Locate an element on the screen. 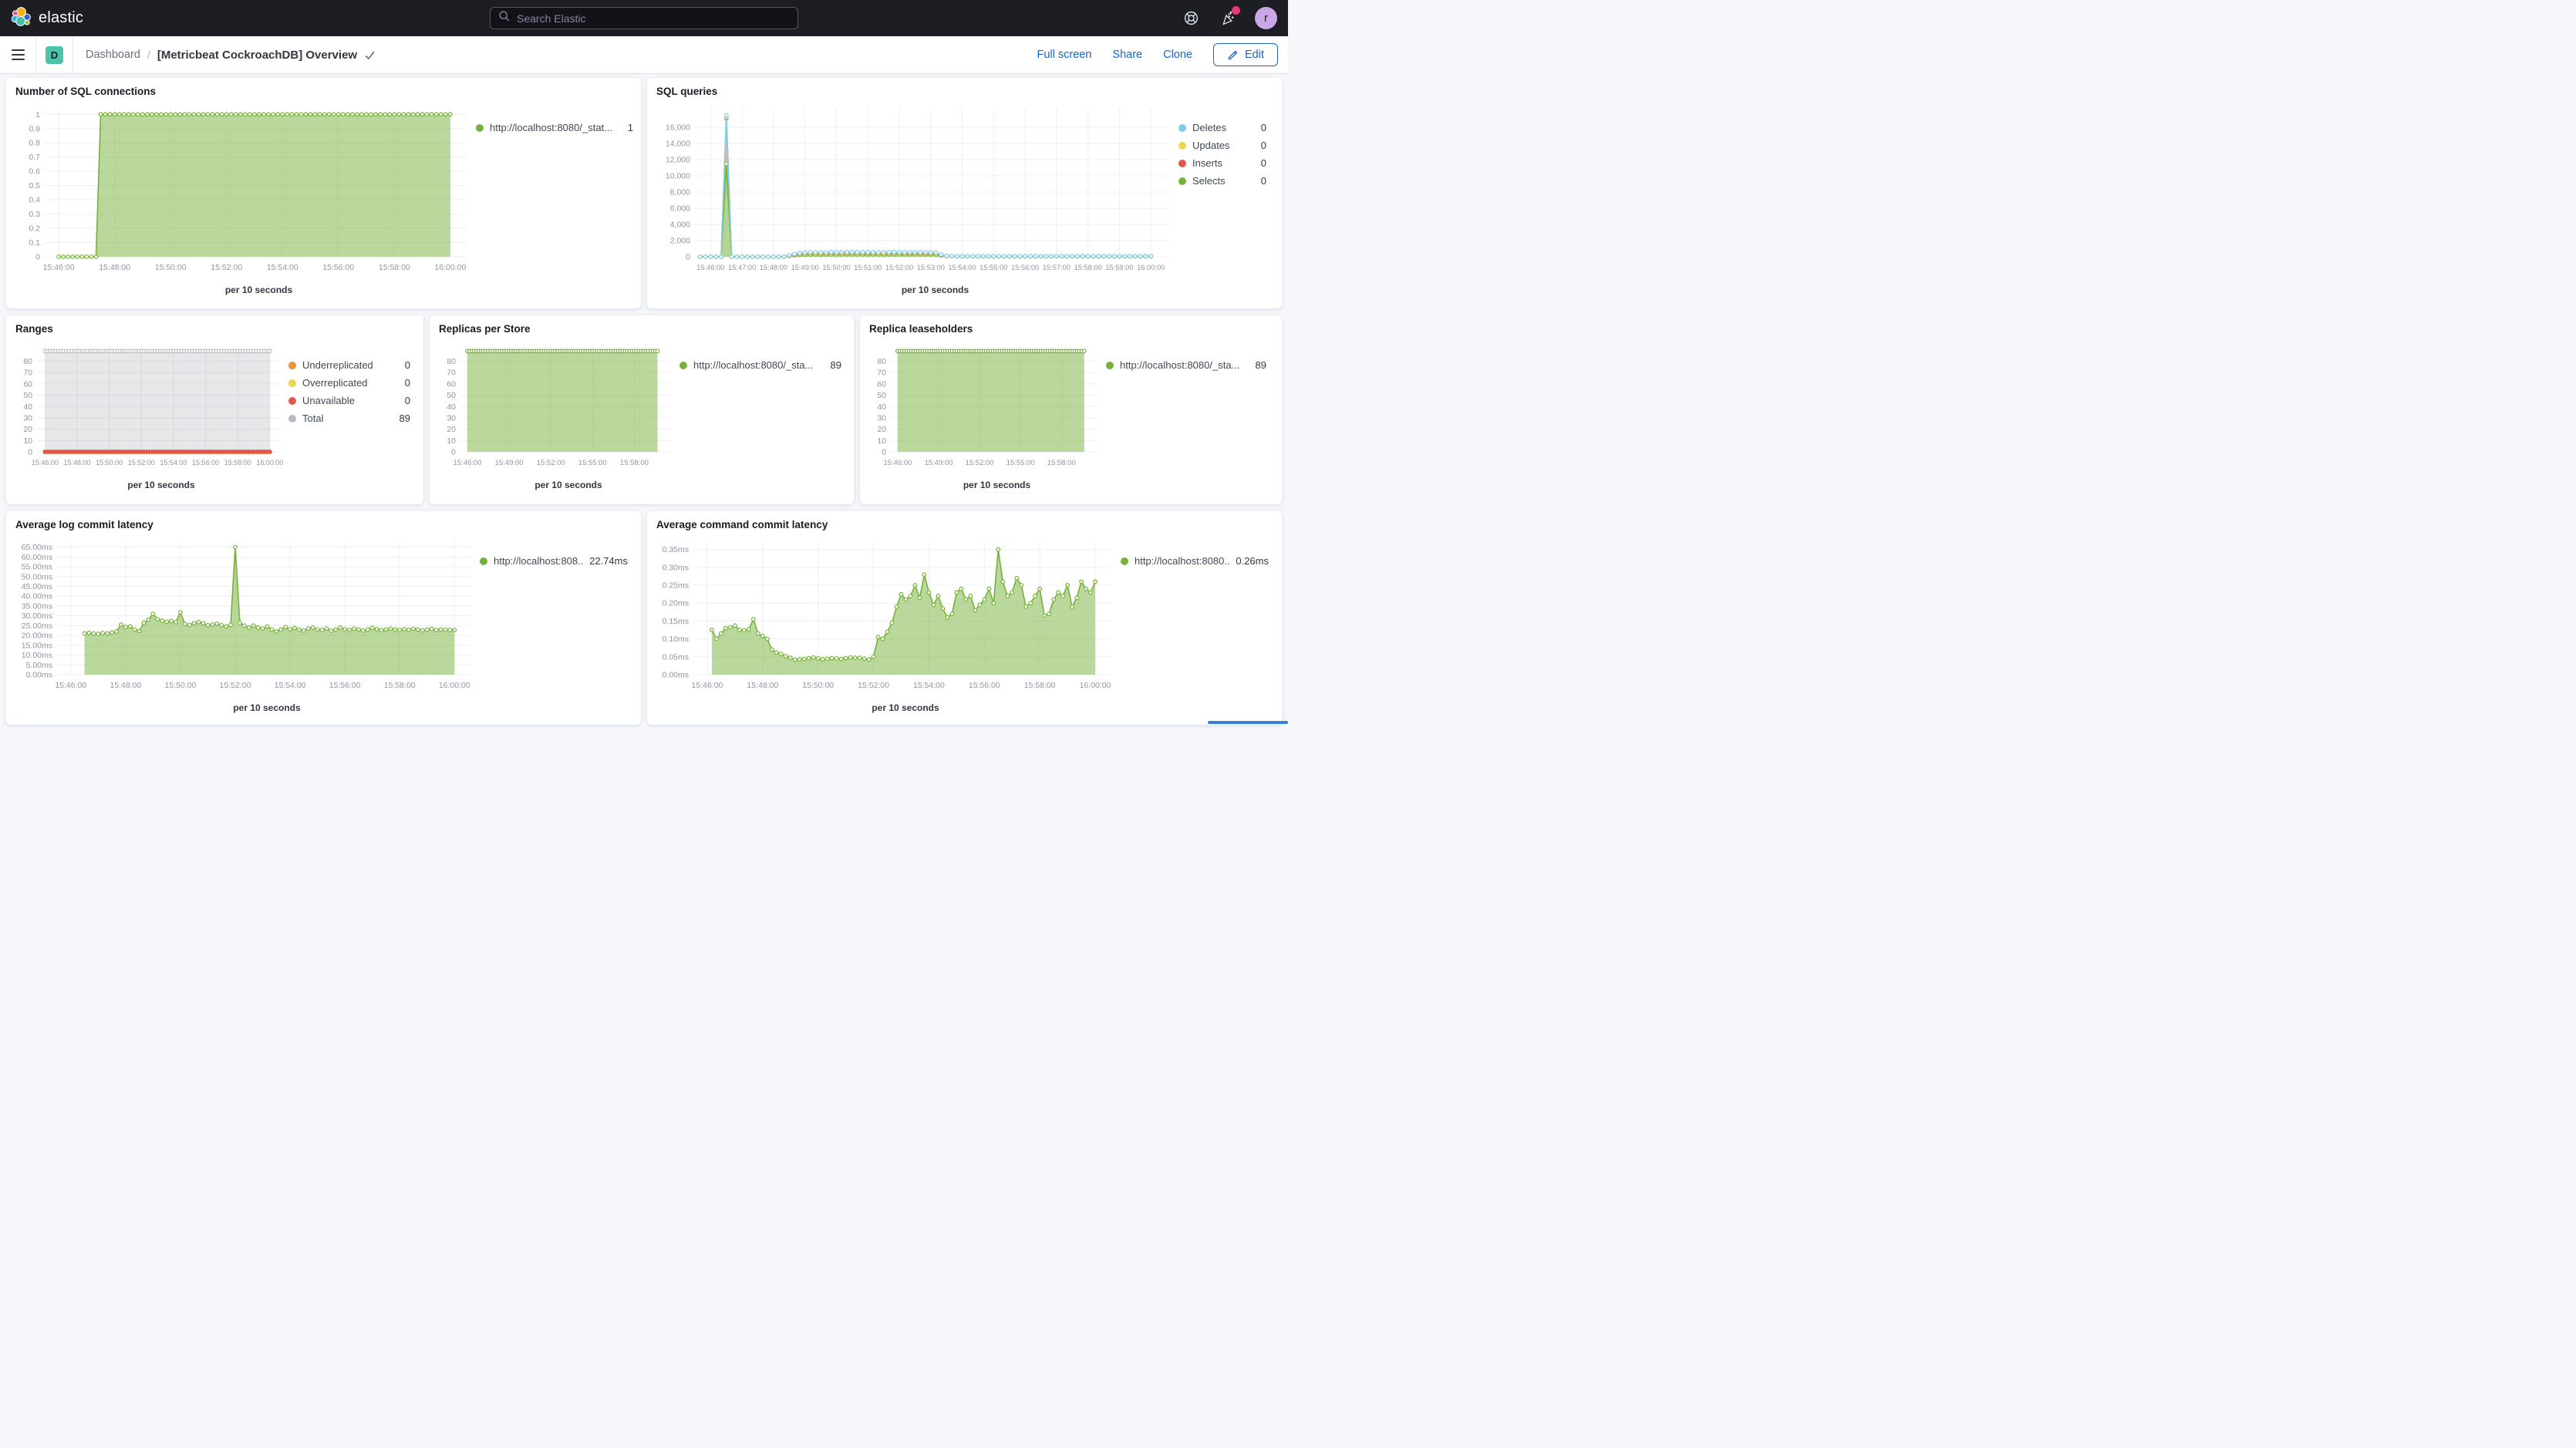 This screenshot has height=1448, width=2576. toolbar-divider is located at coordinates (35, 54).